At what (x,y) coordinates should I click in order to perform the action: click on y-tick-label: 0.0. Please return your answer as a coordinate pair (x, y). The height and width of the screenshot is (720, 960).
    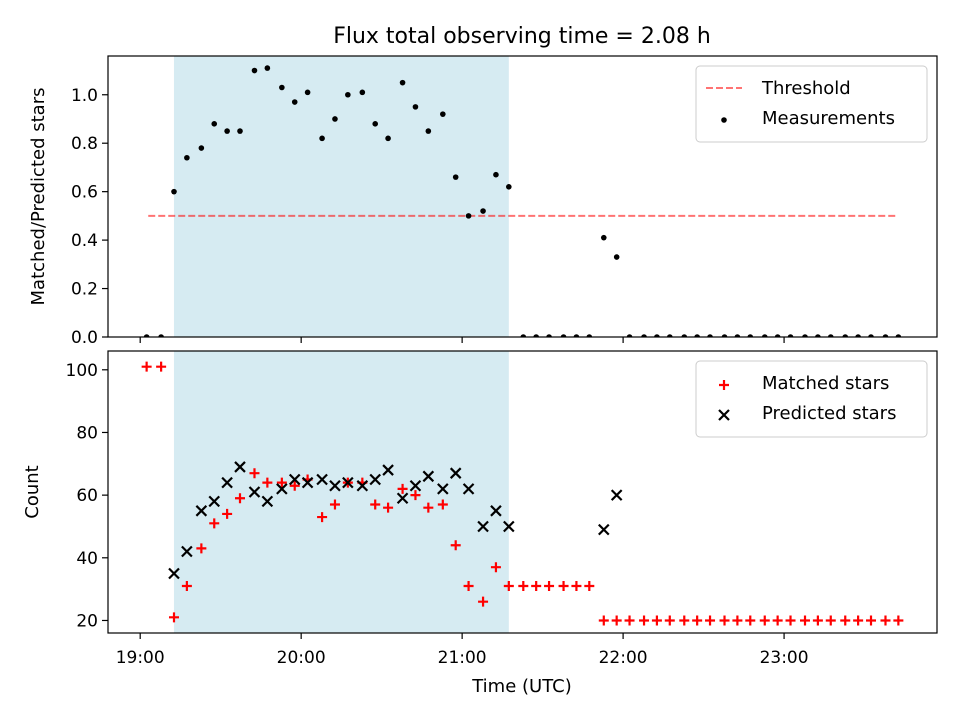
    Looking at the image, I should click on (84, 338).